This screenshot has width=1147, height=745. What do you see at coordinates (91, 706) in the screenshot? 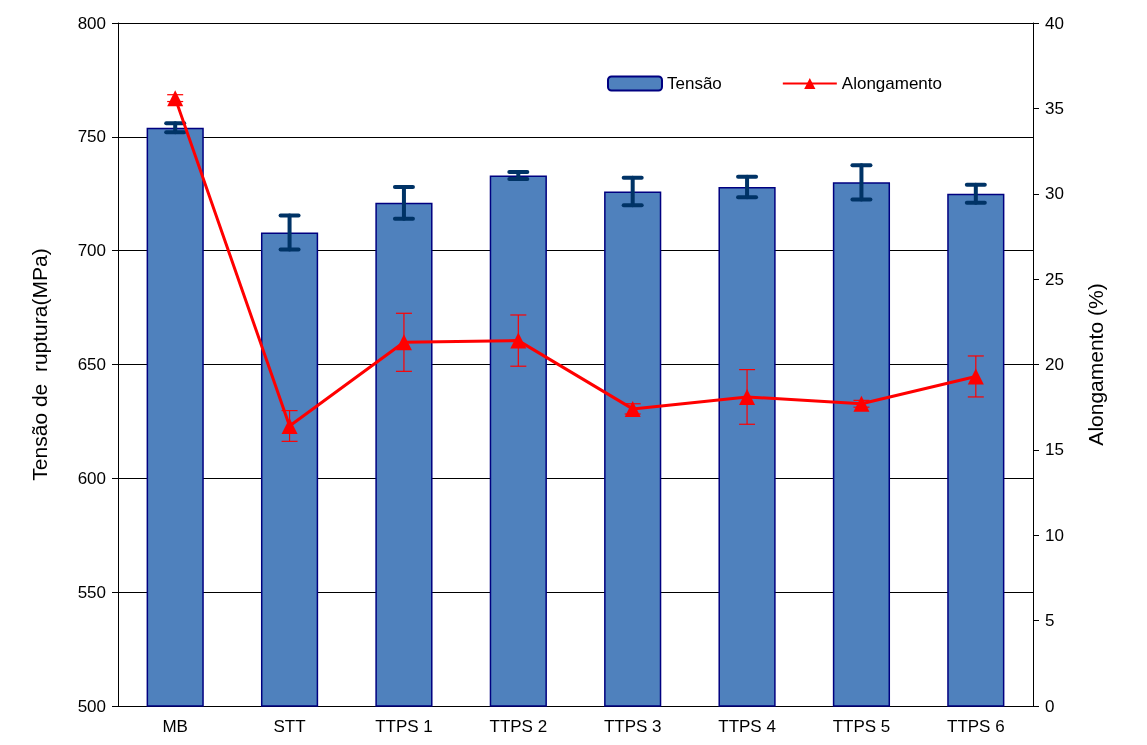
I see `y-tick-label: 500` at bounding box center [91, 706].